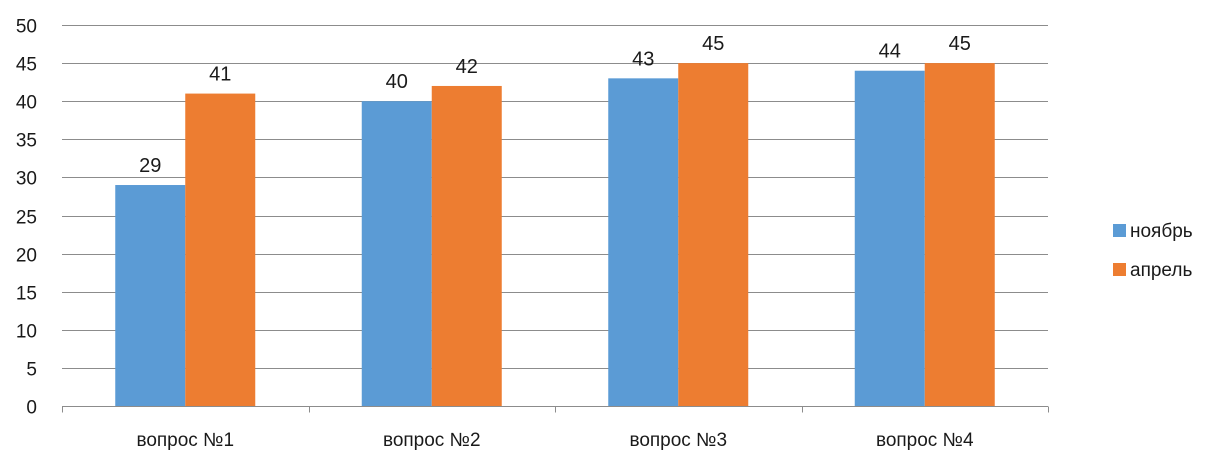  Describe the element at coordinates (26, 256) in the screenshot. I see `y-tick-label: 20` at that location.